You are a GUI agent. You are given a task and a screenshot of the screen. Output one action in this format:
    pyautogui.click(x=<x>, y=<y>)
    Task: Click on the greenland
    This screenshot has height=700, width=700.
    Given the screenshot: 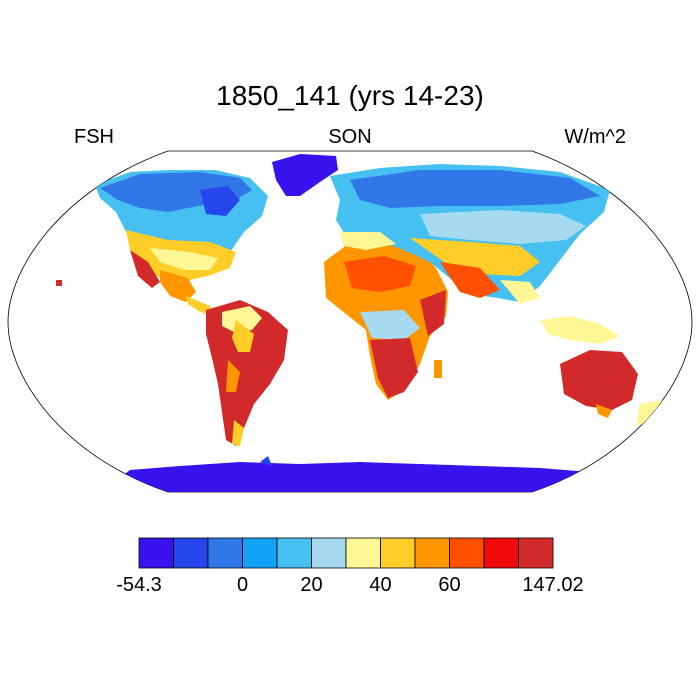 What is the action you would take?
    pyautogui.click(x=305, y=175)
    